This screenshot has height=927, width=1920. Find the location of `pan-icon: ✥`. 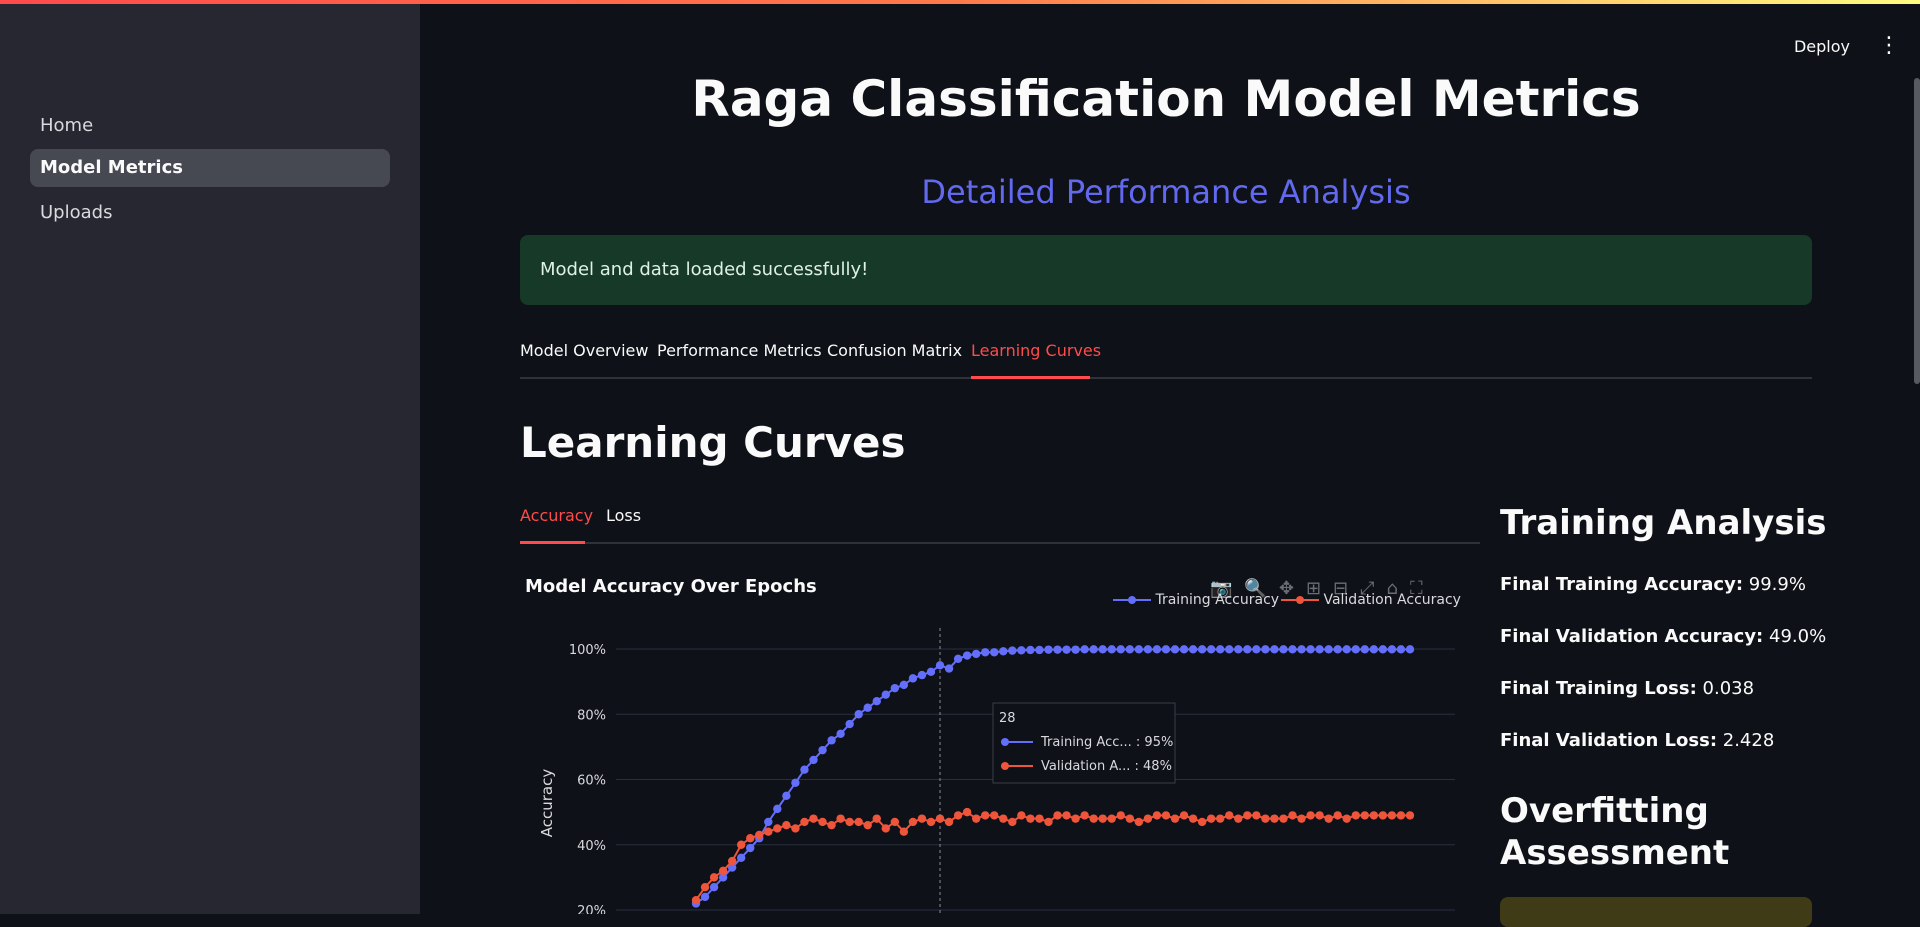

pan-icon: ✥ is located at coordinates (1286, 588).